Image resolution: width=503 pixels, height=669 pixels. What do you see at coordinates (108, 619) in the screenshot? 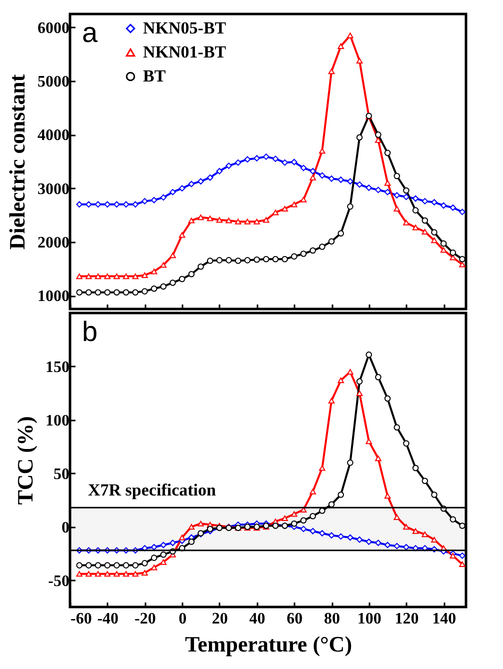
I see `x-tick-label: -40` at bounding box center [108, 619].